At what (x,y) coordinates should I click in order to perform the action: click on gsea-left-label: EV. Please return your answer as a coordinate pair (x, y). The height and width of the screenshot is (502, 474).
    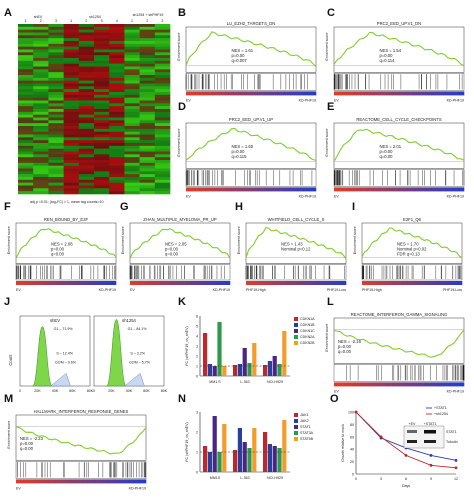
    Looking at the image, I should click on (336, 196).